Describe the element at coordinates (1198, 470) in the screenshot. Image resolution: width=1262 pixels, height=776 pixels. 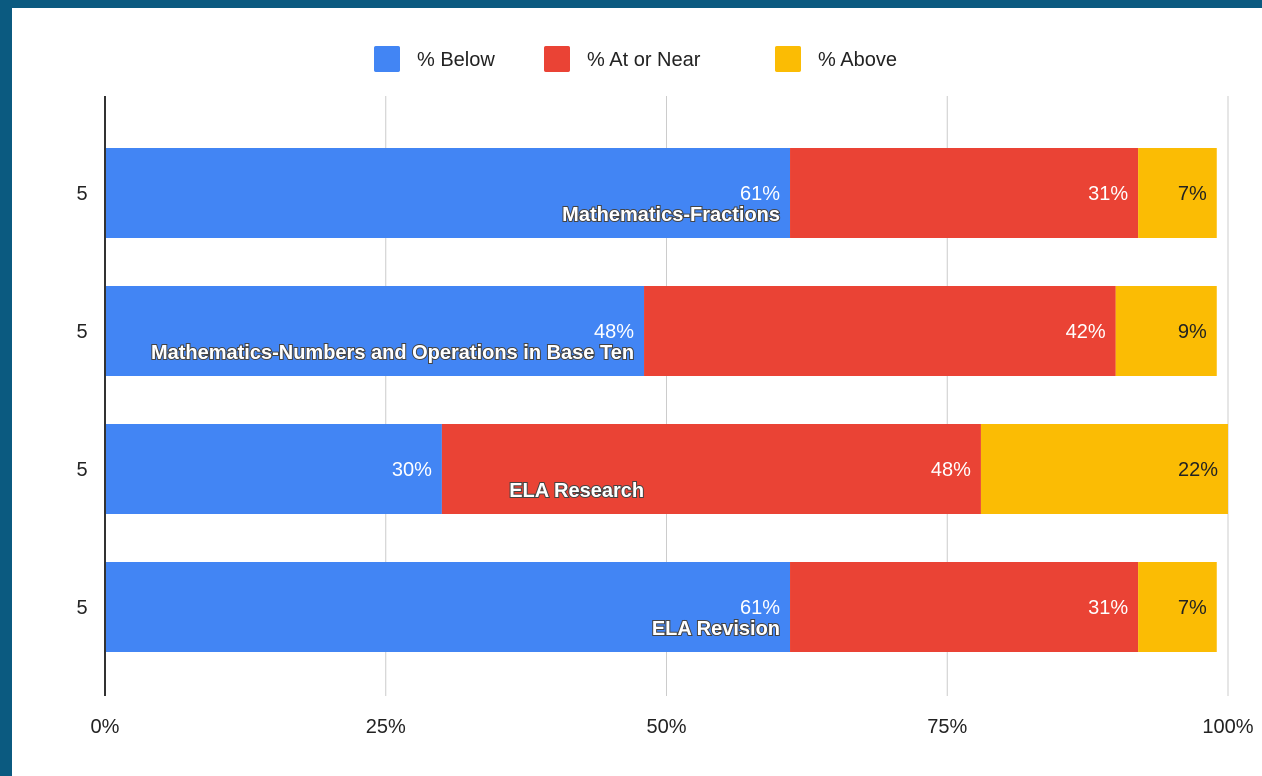
I see `data-label: 22%` at that location.